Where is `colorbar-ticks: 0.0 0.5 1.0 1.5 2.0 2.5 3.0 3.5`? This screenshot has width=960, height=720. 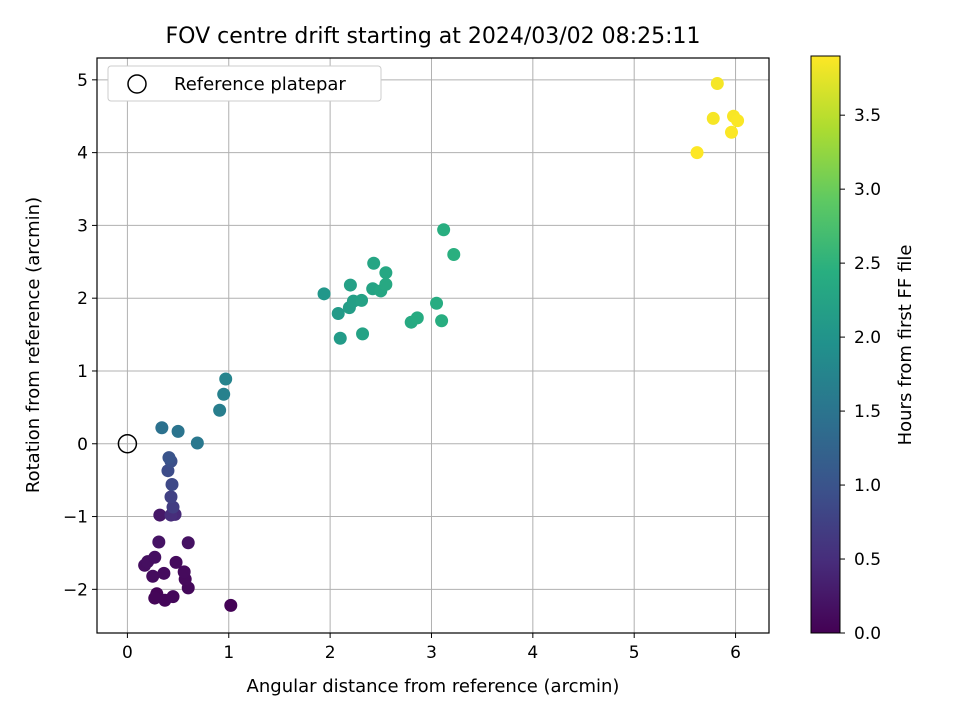
colorbar-ticks: 0.0 0.5 1.0 1.5 2.0 2.5 3.0 3.5 is located at coordinates (860, 375).